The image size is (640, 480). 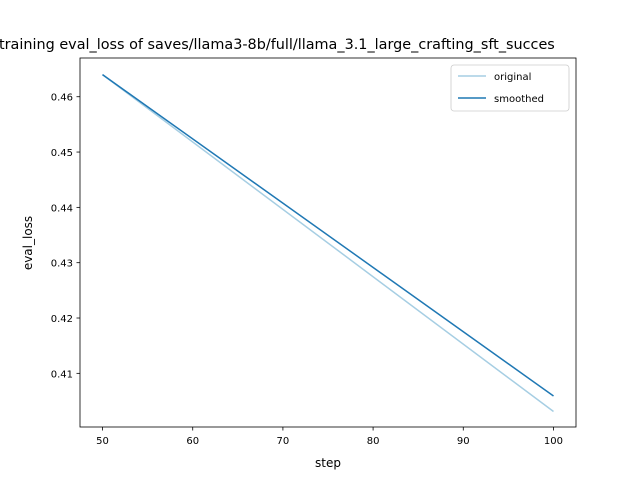 I want to click on x-axis-label: step, so click(x=328, y=463).